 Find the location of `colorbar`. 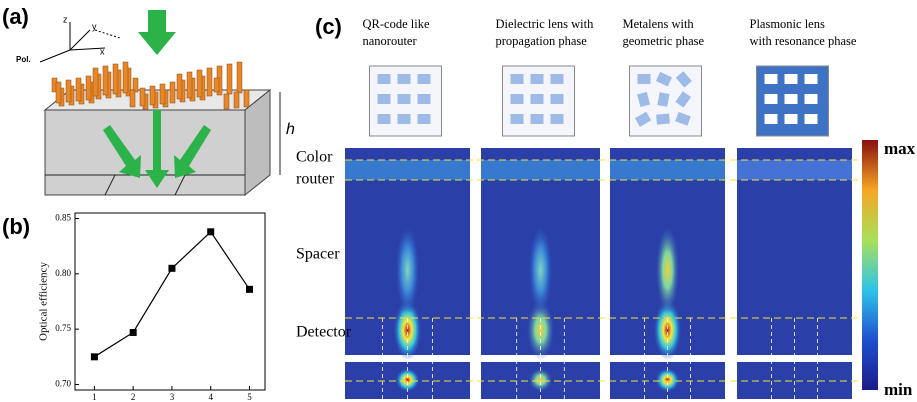

colorbar is located at coordinates (870, 265).